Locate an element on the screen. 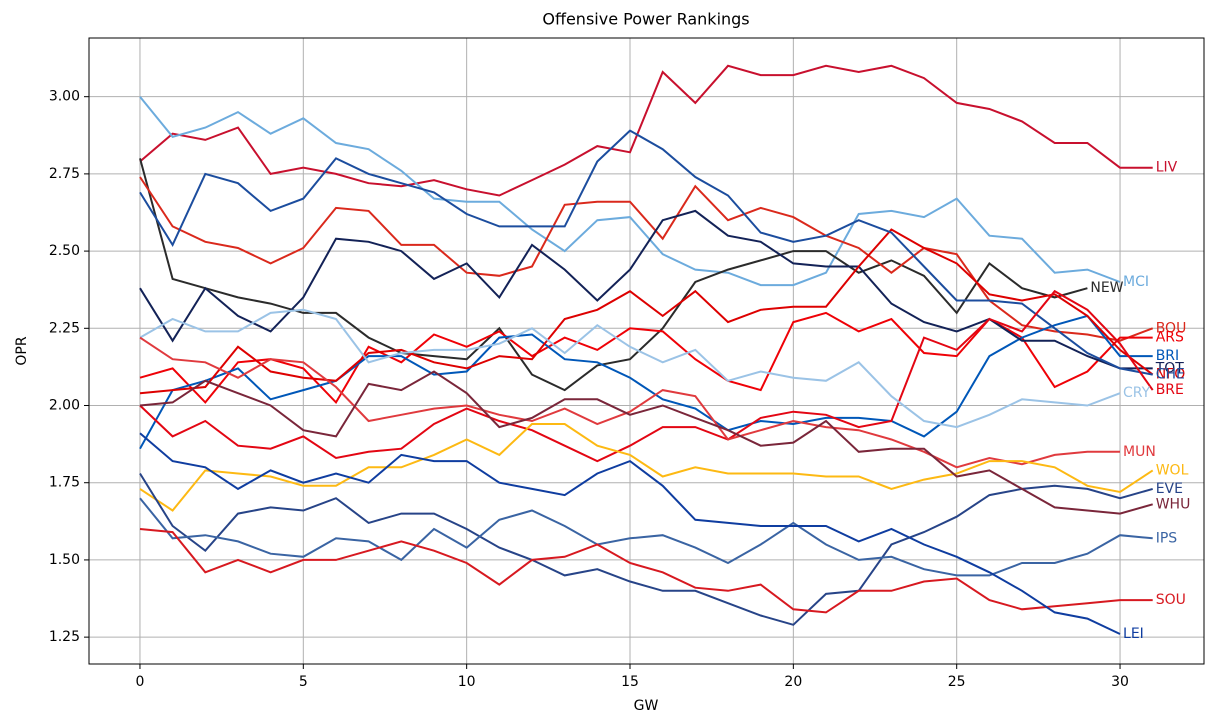  series-label: BRI is located at coordinates (1167, 356).